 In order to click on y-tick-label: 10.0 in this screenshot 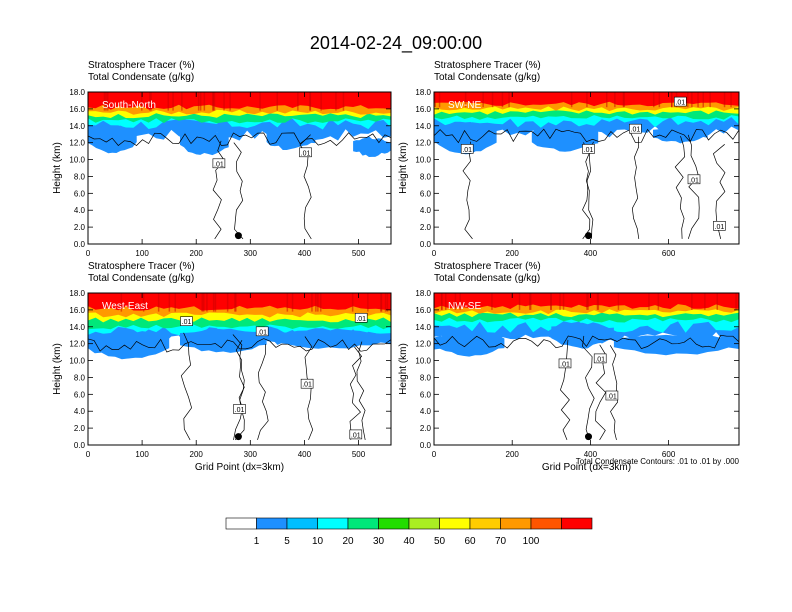, I will do `click(423, 361)`.